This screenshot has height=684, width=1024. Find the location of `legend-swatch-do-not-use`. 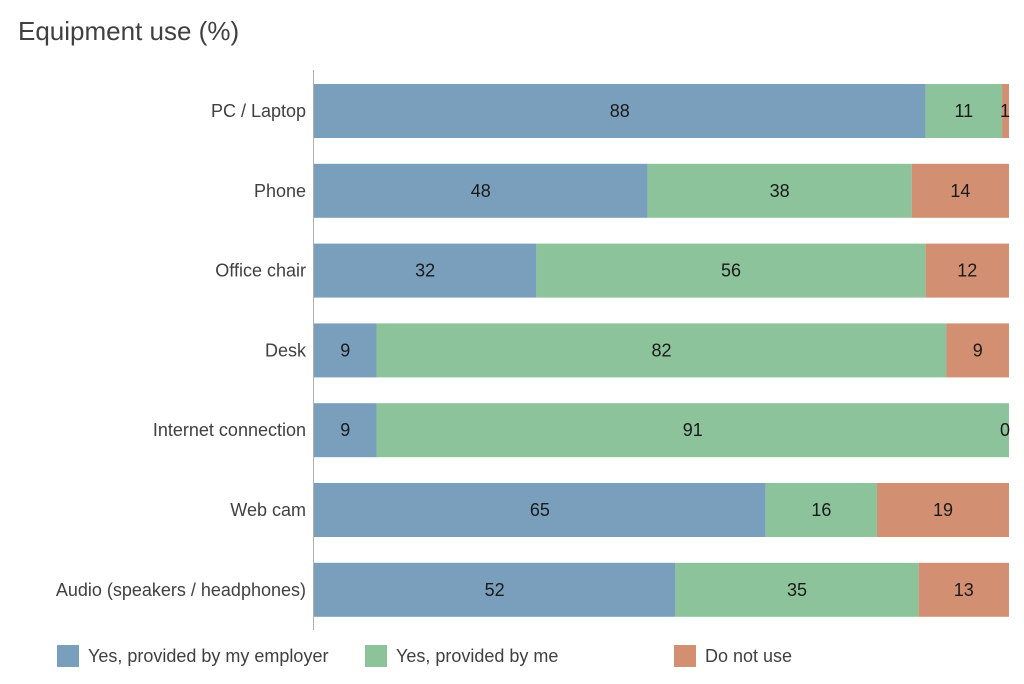

legend-swatch-do-not-use is located at coordinates (685, 656).